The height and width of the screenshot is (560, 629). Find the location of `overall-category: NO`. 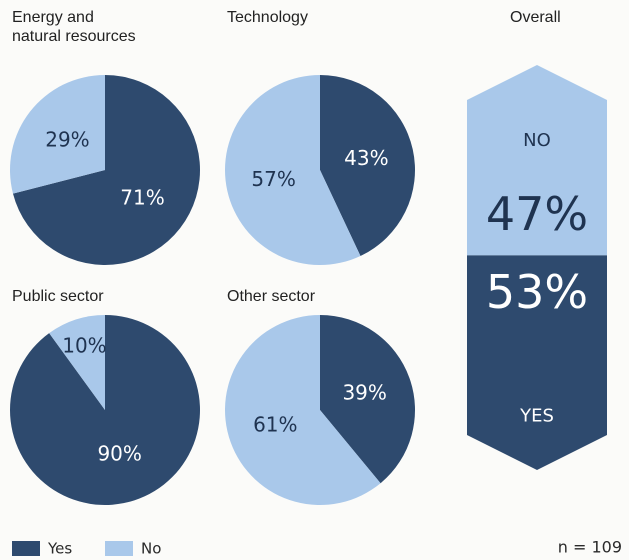

overall-category: NO is located at coordinates (537, 140).